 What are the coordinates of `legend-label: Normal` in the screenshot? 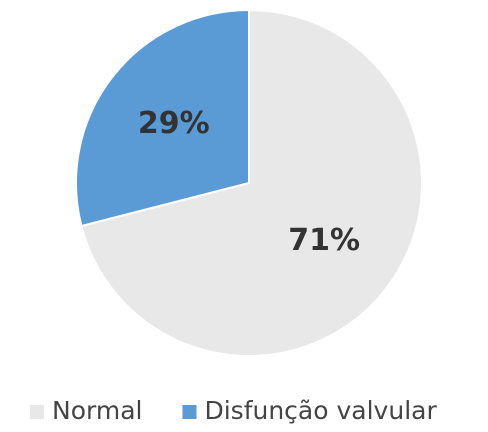 It's located at (97, 410).